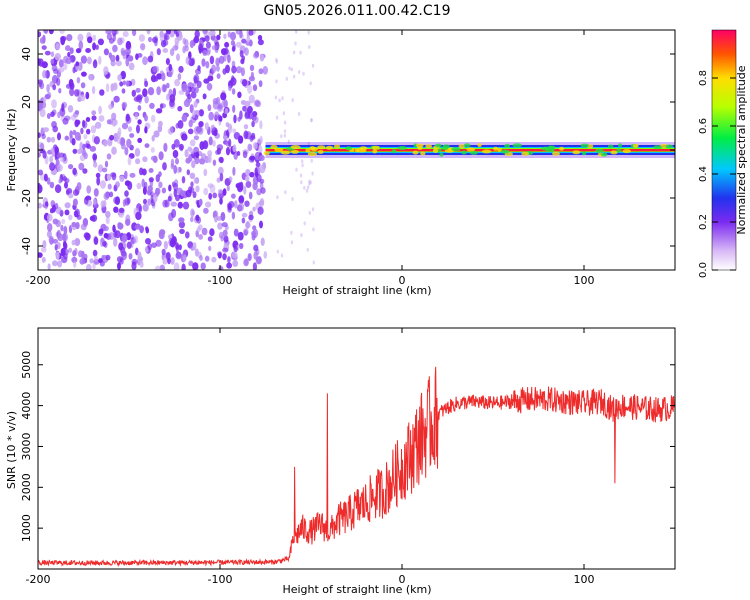 The width and height of the screenshot is (750, 600). Describe the element at coordinates (26, 54) in the screenshot. I see `top-y-tick-label: 40` at that location.